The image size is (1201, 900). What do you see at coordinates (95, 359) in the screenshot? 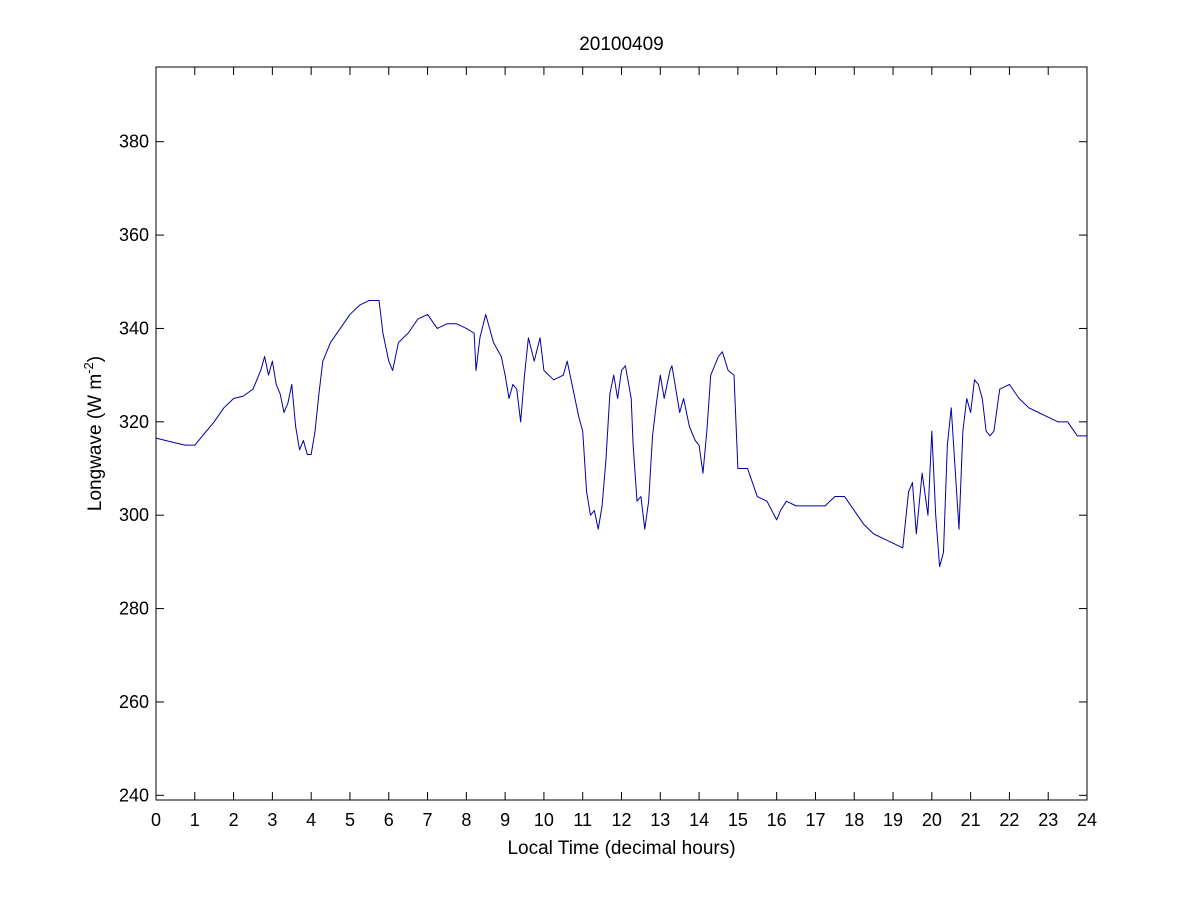
I see `y-axis-title-suffix: )` at bounding box center [95, 359].